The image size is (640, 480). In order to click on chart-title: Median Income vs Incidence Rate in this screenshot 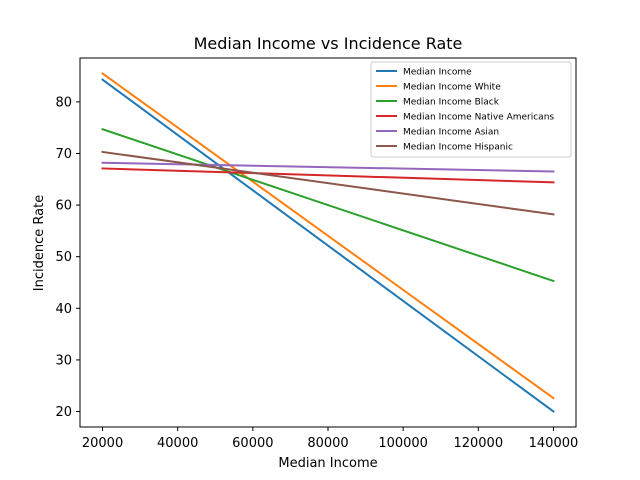, I will do `click(328, 43)`.